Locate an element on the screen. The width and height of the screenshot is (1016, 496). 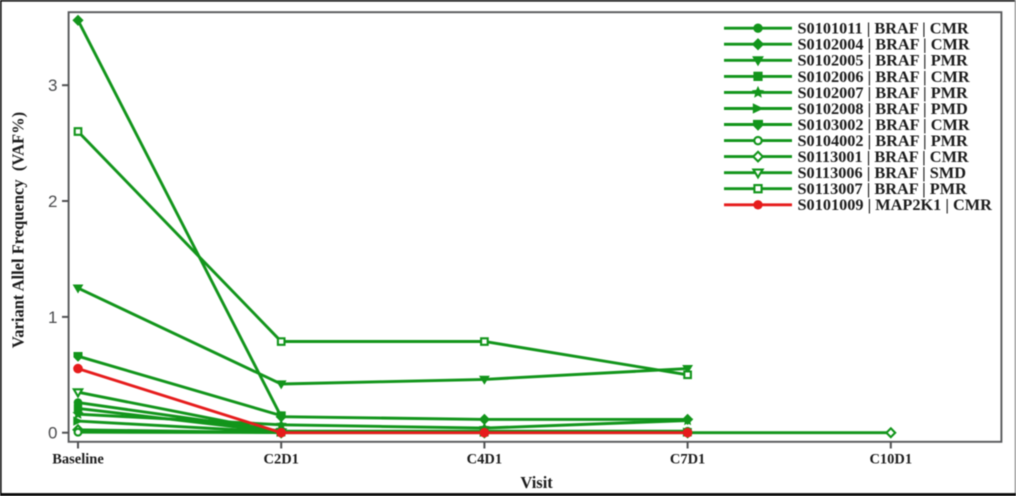
svg-text: S0101011 | BRAF | CMR is located at coordinates (883, 28).